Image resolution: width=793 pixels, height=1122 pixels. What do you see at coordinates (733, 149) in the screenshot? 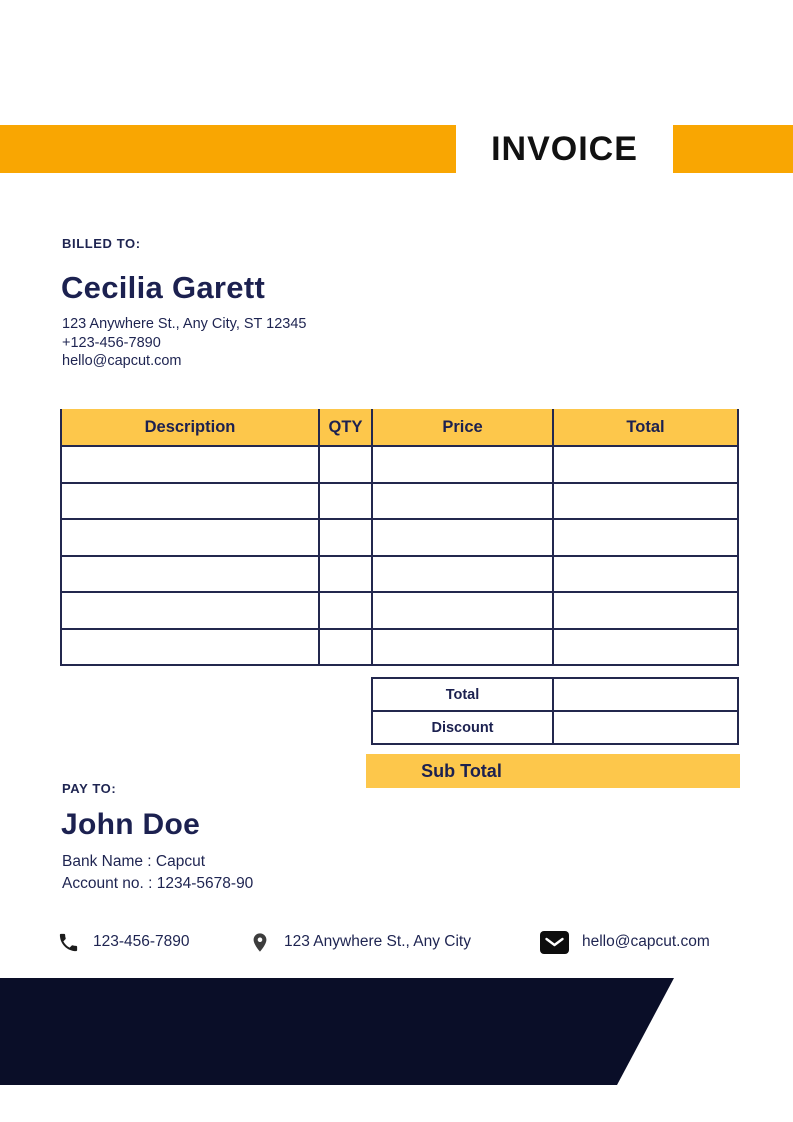
I see `top-banner-right-bar` at bounding box center [733, 149].